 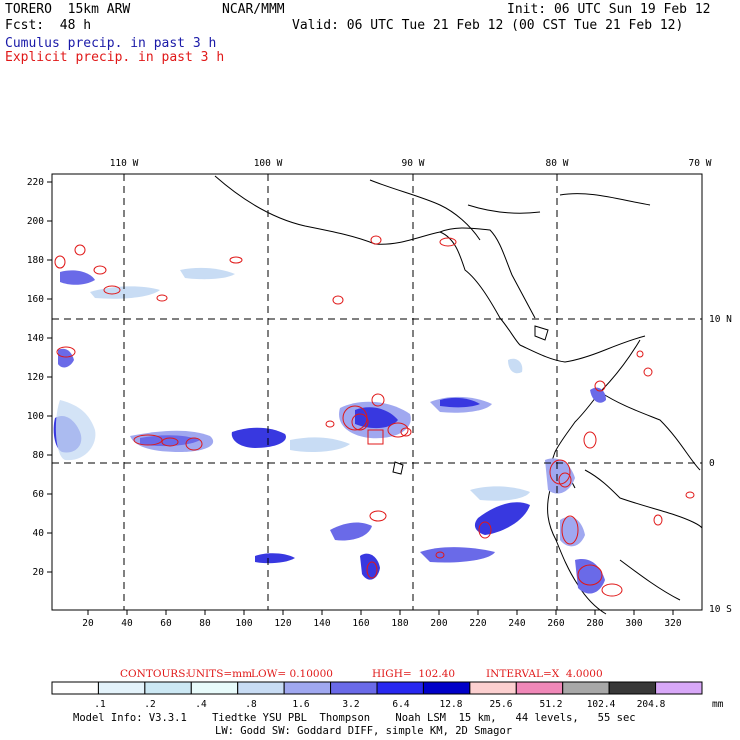 What do you see at coordinates (292, 674) in the screenshot?
I see `contours-low: LOW= 0.10000` at bounding box center [292, 674].